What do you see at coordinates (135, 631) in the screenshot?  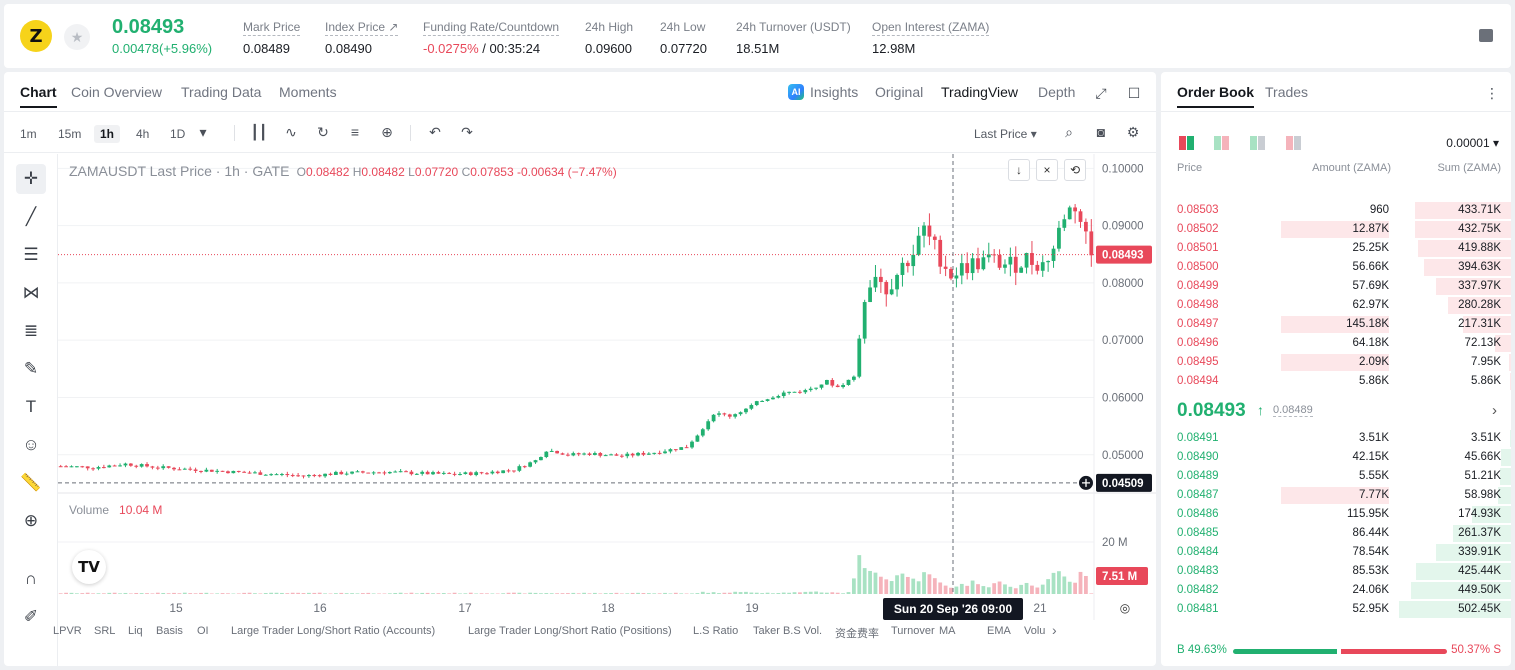 I see `indicator-2: Liq` at bounding box center [135, 631].